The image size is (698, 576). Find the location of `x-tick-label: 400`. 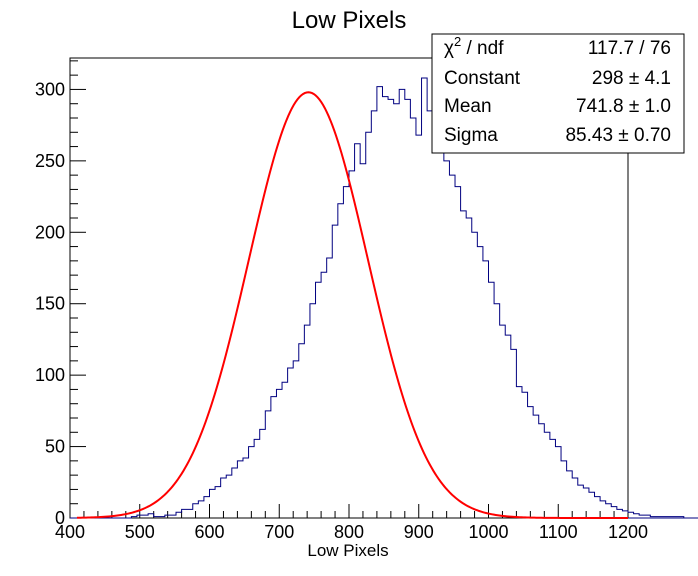

x-tick-label: 400 is located at coordinates (70, 532).